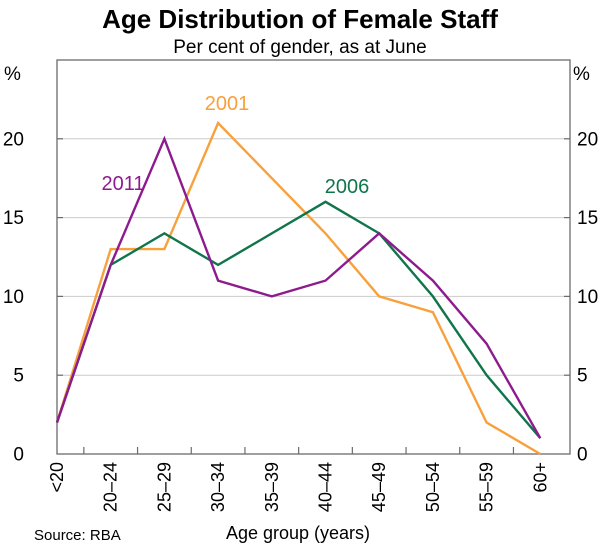 The height and width of the screenshot is (550, 600). What do you see at coordinates (57, 477) in the screenshot?
I see `x-category-label: <20` at bounding box center [57, 477].